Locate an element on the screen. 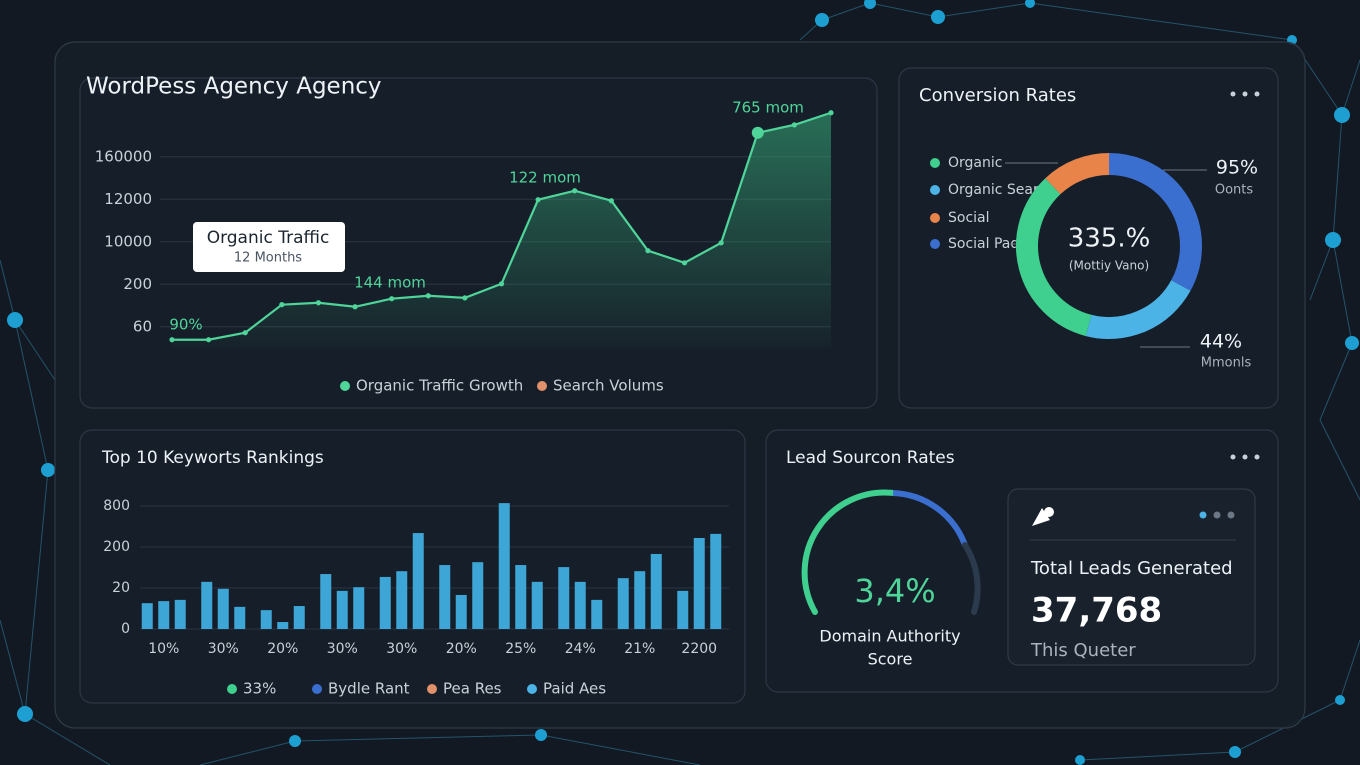 Image resolution: width=1360 pixels, height=765 pixels. y-tick-label: 800 is located at coordinates (116, 506).